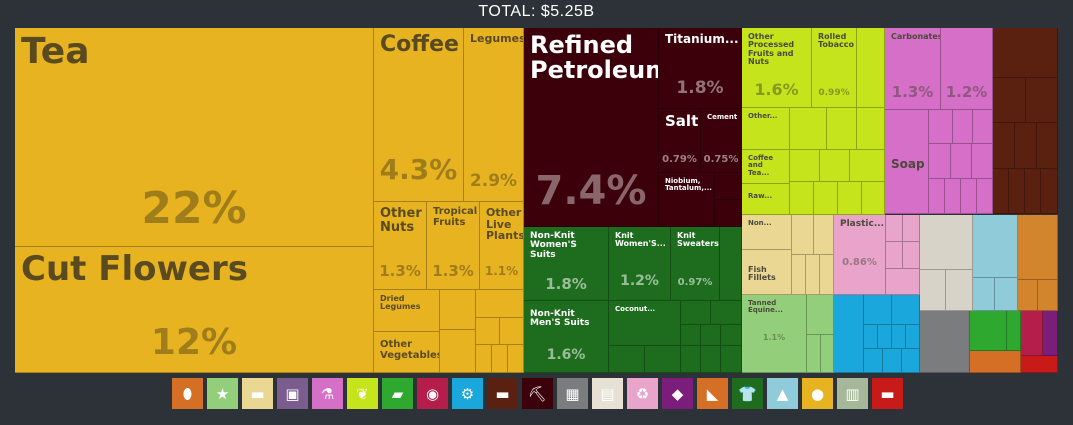 The width and height of the screenshot is (1073, 425). Describe the element at coordinates (194, 310) in the screenshot. I see `cell-cut-flowers: Cut Flowers 12%` at that location.